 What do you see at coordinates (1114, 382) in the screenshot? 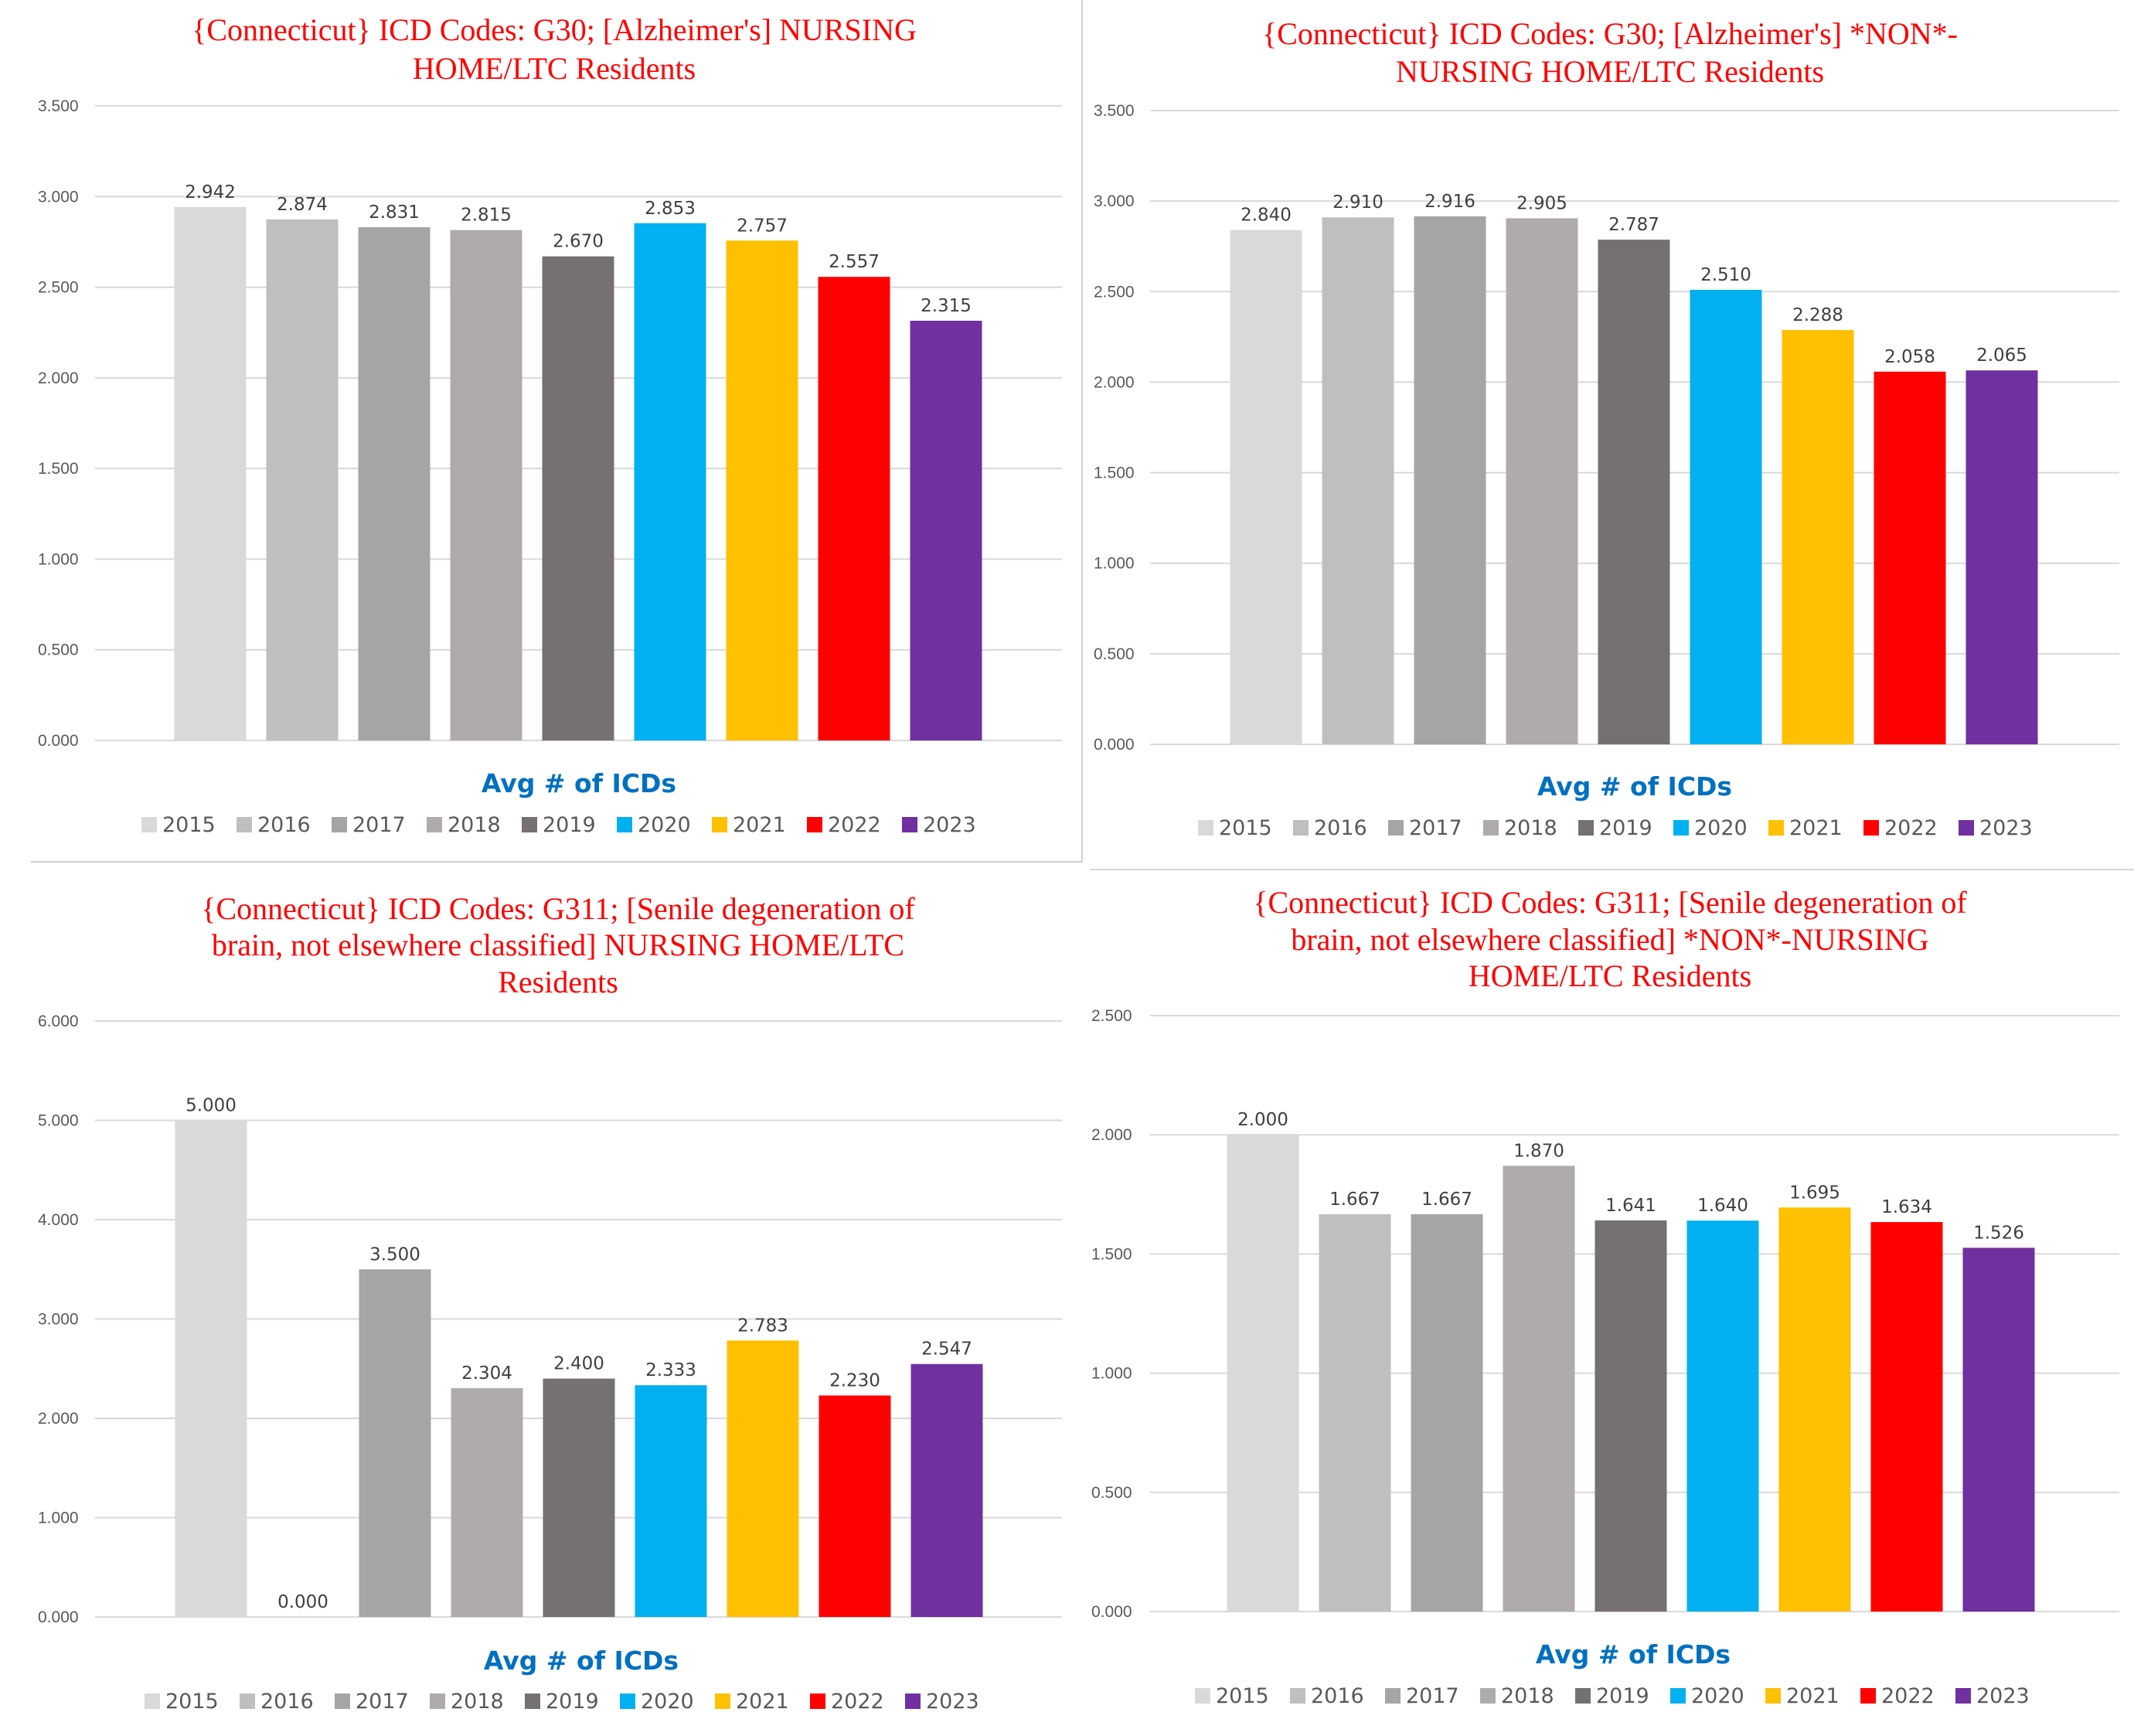
I see `y-tick-label: 2.000` at bounding box center [1114, 382].